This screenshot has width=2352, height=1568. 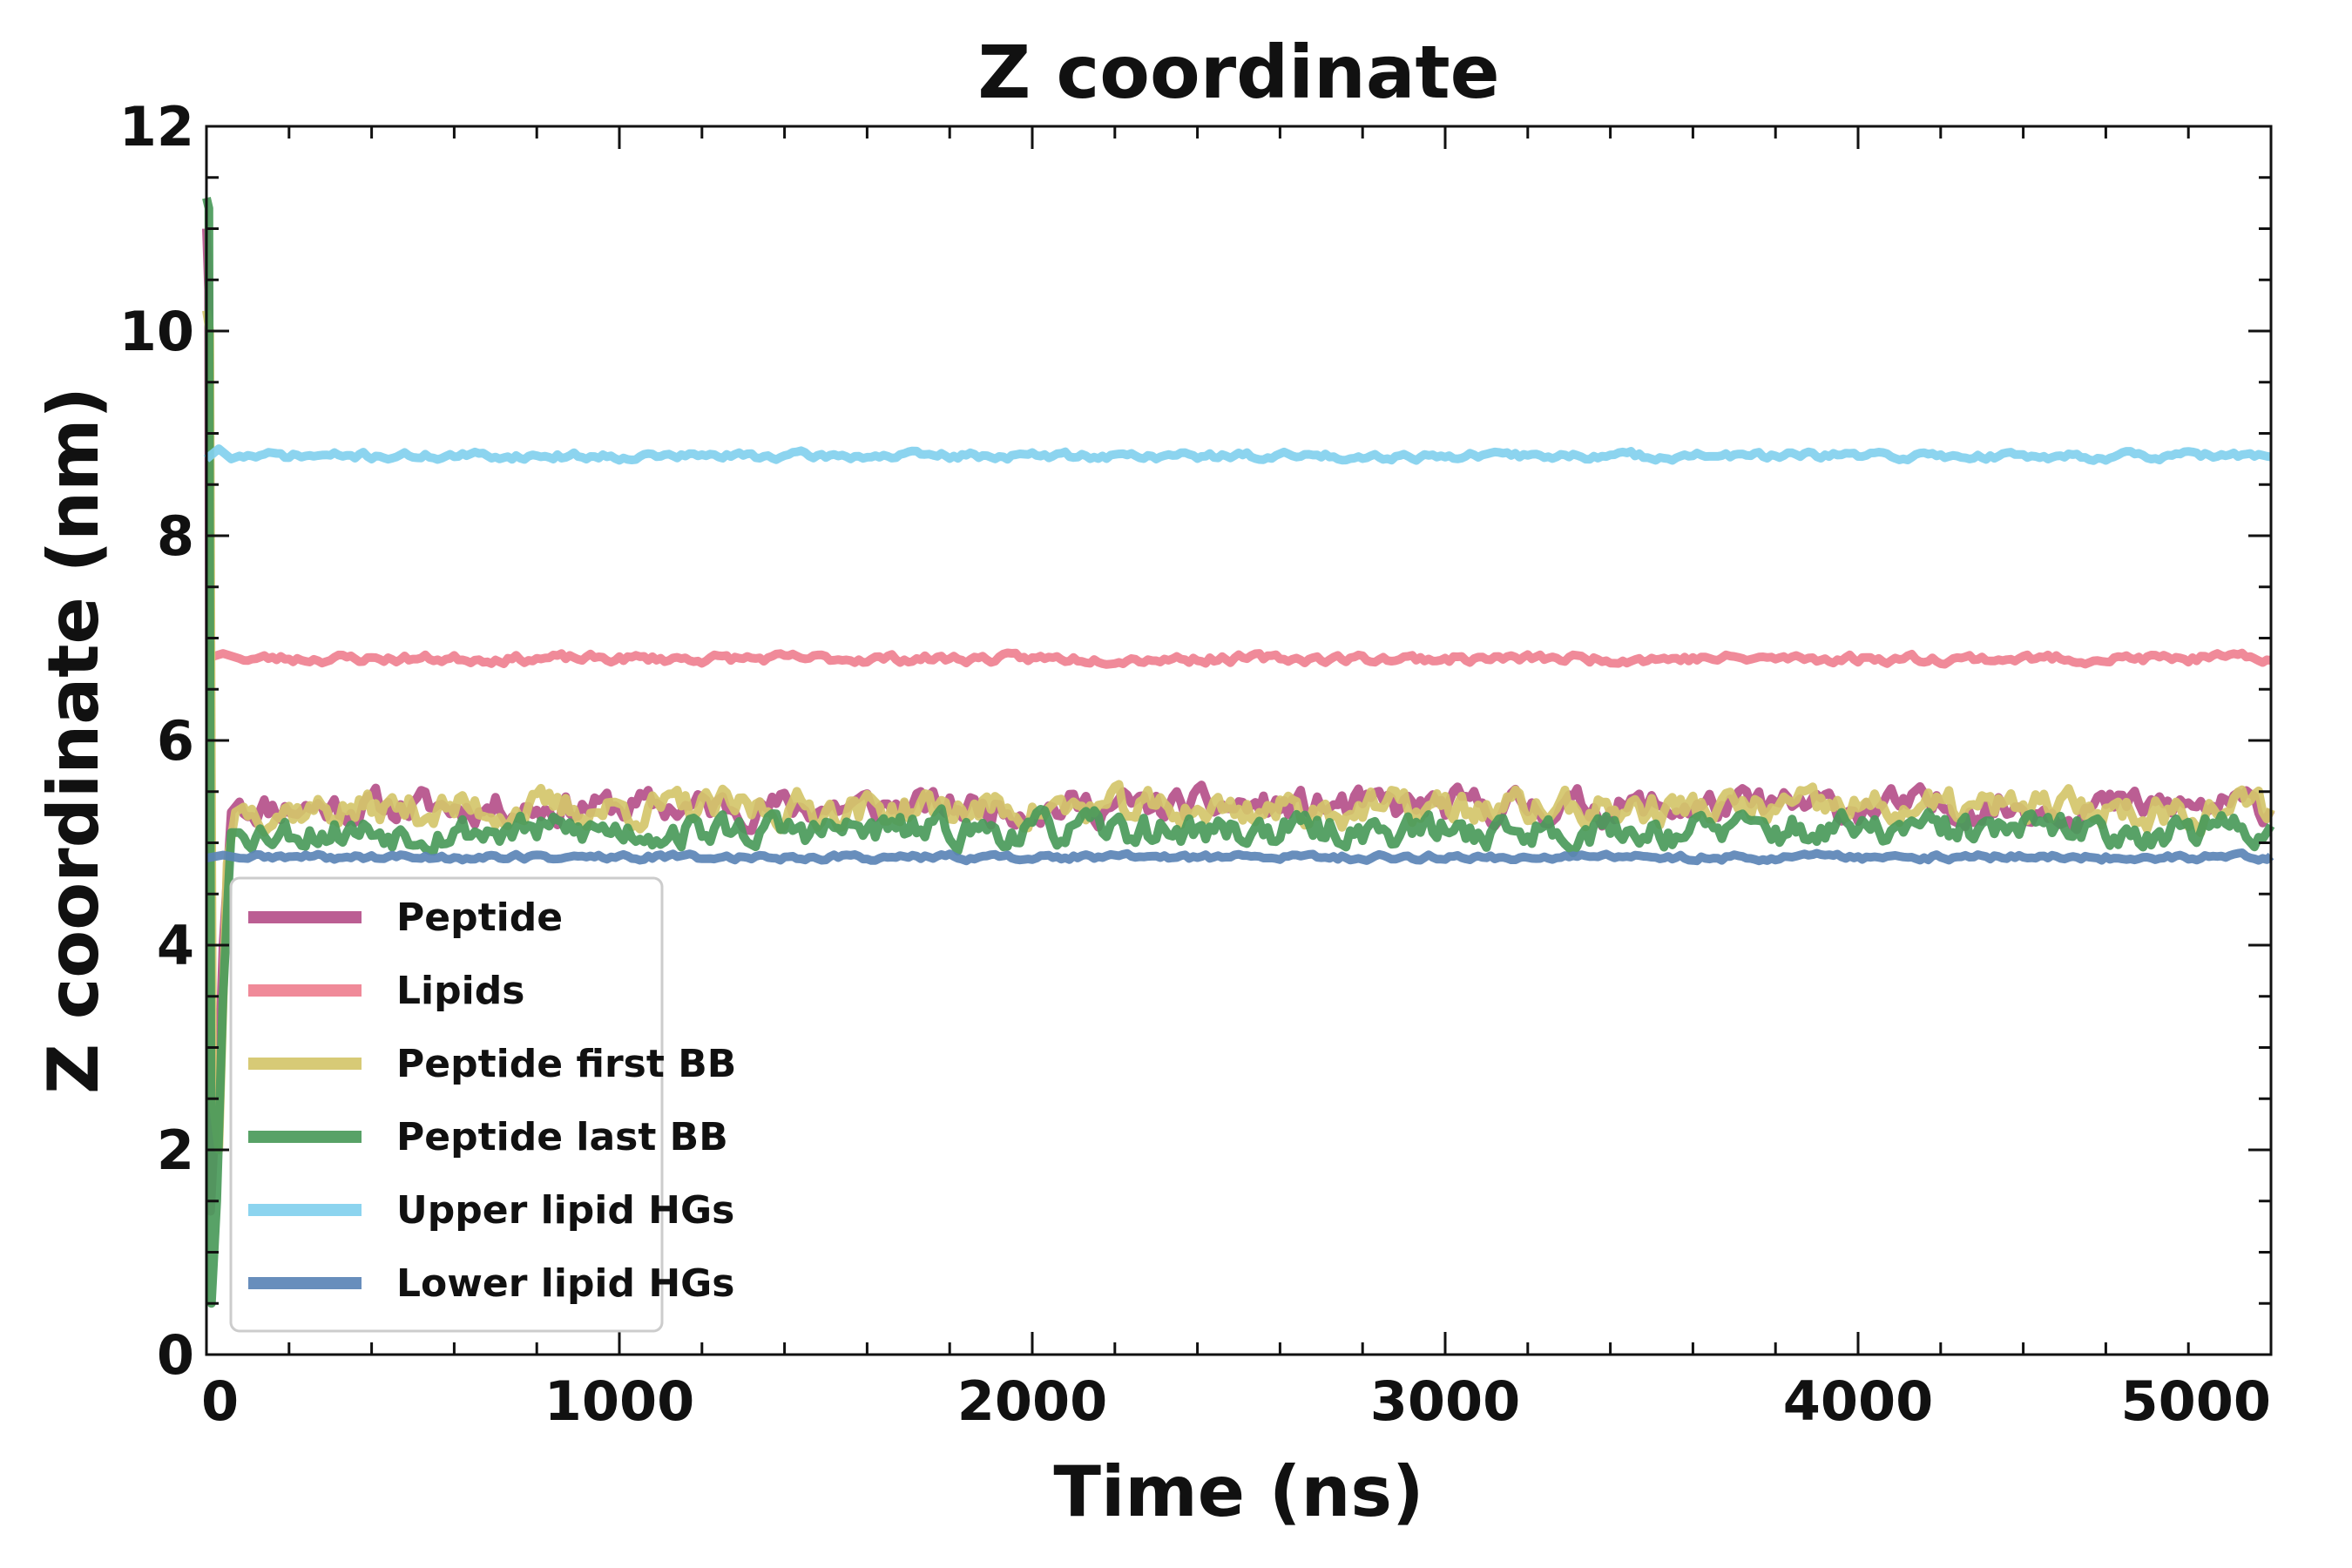 What do you see at coordinates (566, 1064) in the screenshot?
I see `legend-label-2: Peptide first BB` at bounding box center [566, 1064].